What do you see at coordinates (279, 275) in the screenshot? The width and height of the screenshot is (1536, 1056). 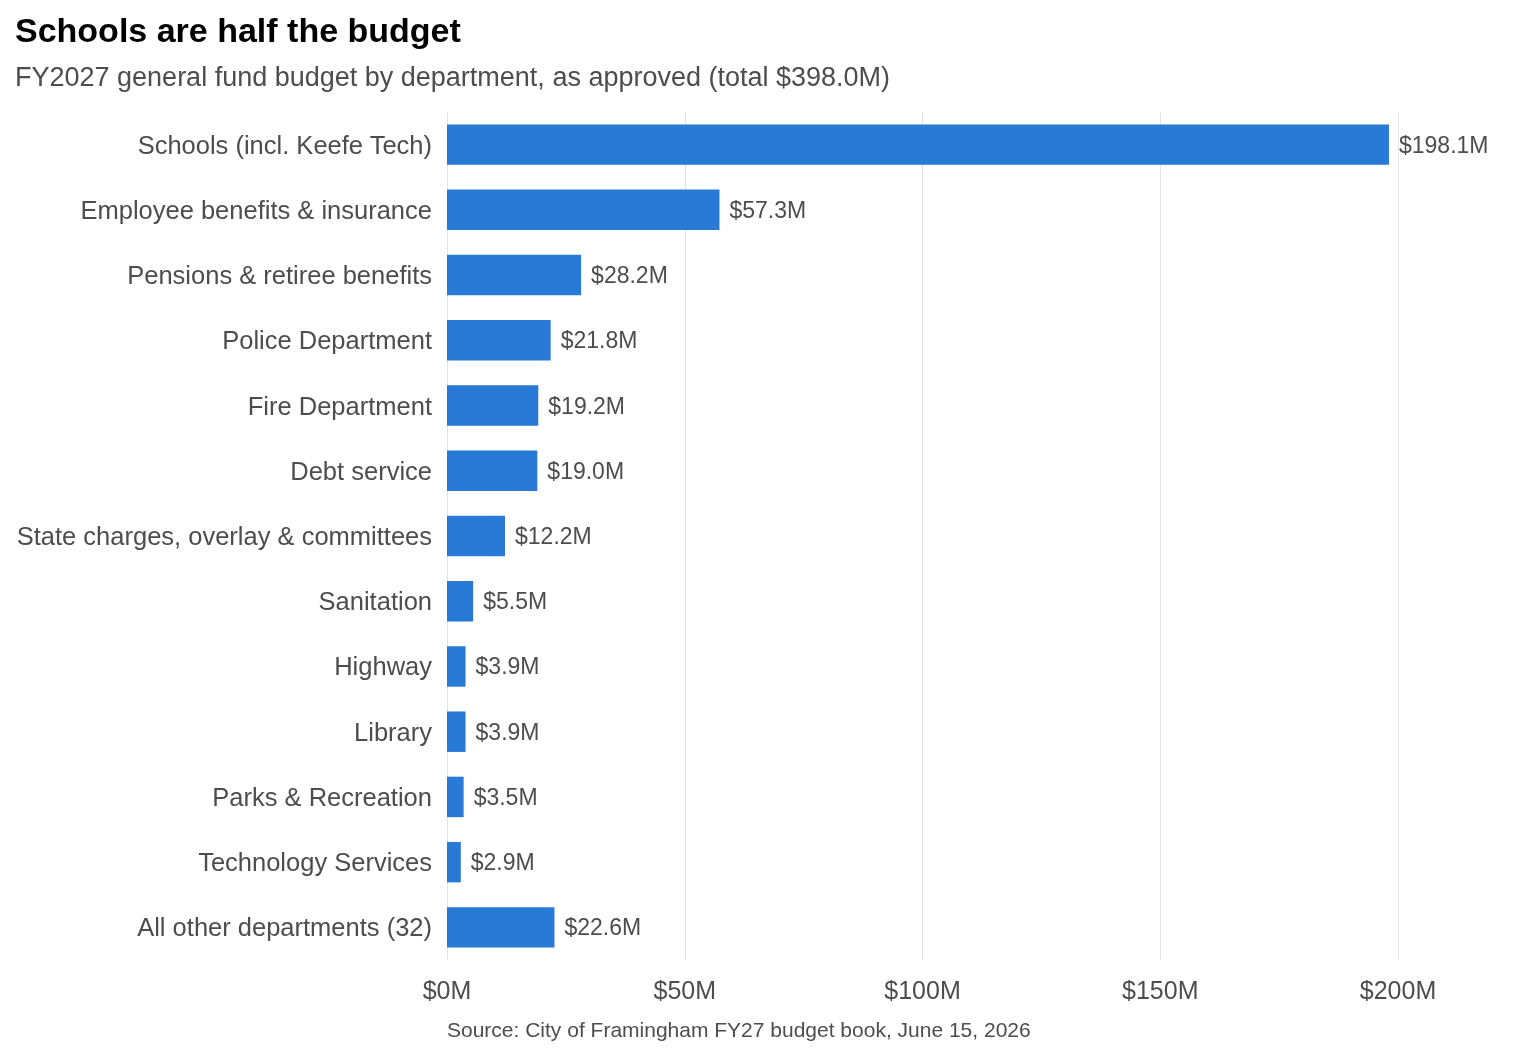 I see `y-tick-label: Pensions & retiree benefits` at bounding box center [279, 275].